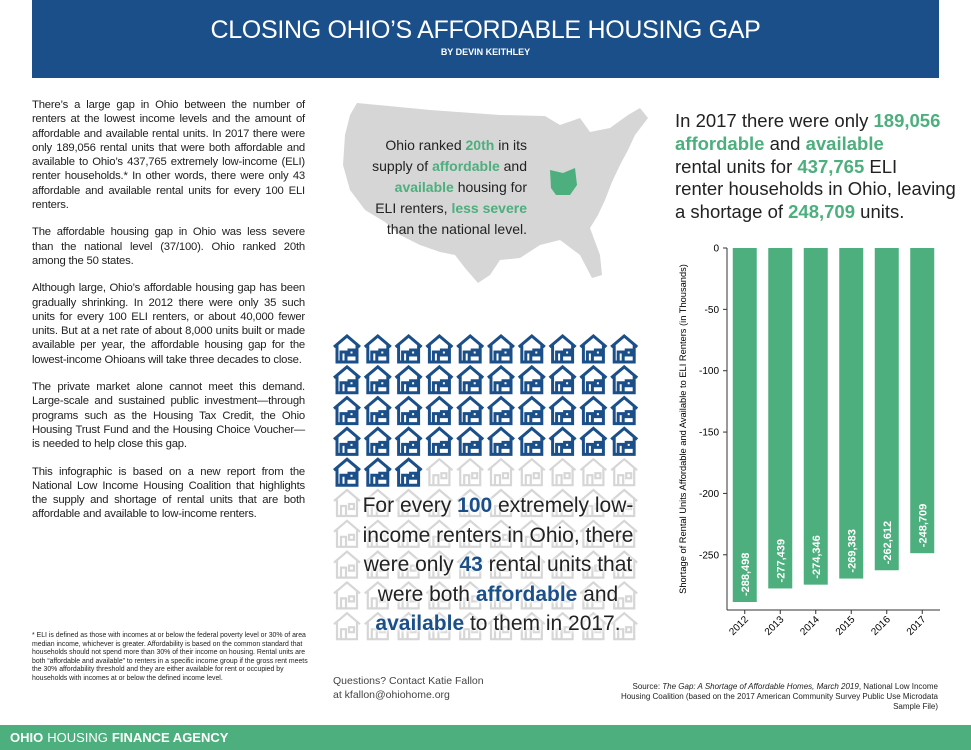 The width and height of the screenshot is (971, 750). What do you see at coordinates (822, 212) in the screenshot?
I see `text-segment: 248,709` at bounding box center [822, 212].